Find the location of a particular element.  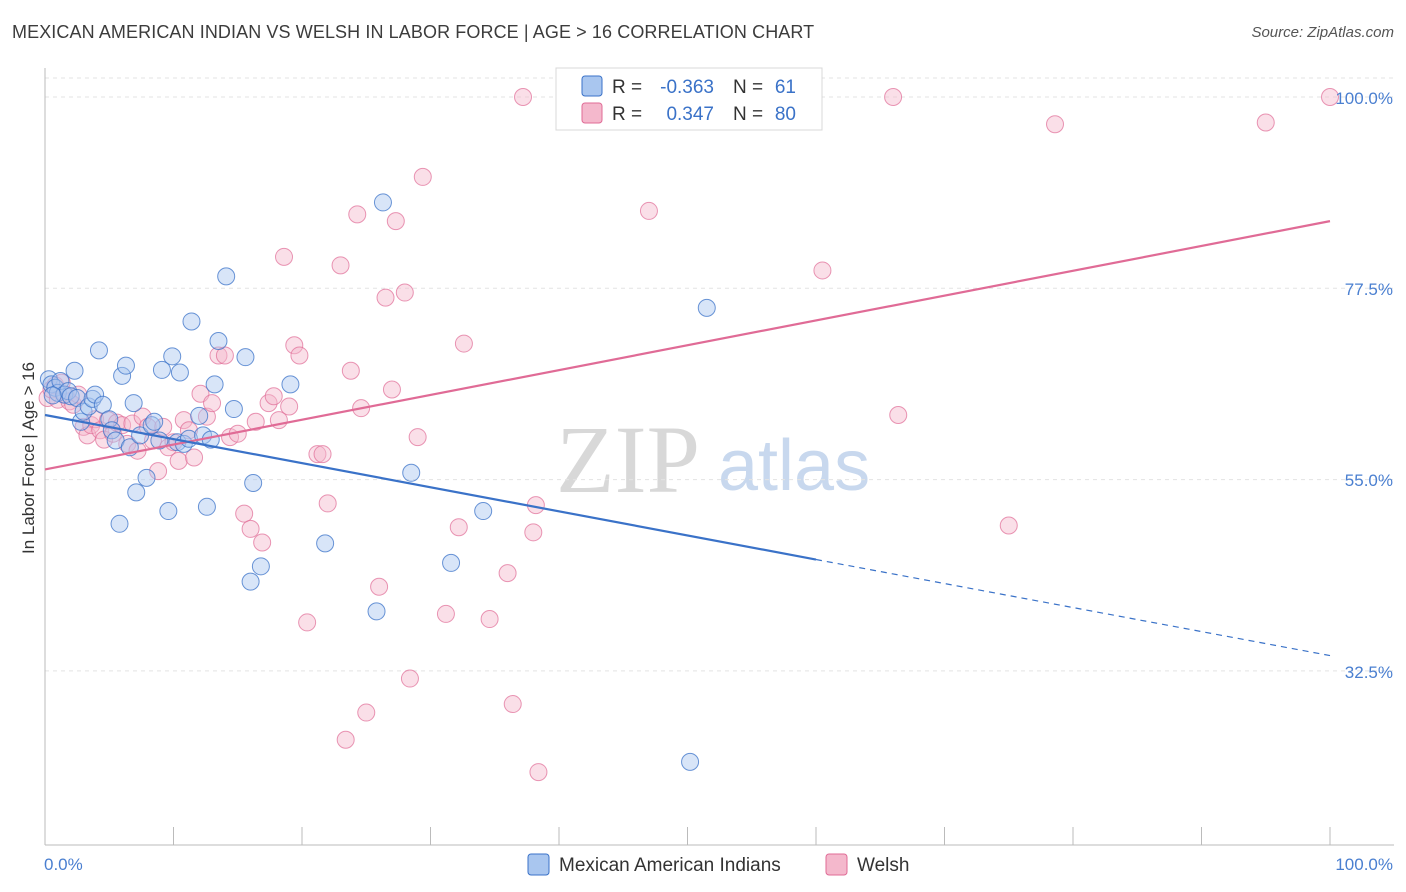

legend-r-label-1: R = is located at coordinates (629, 87).